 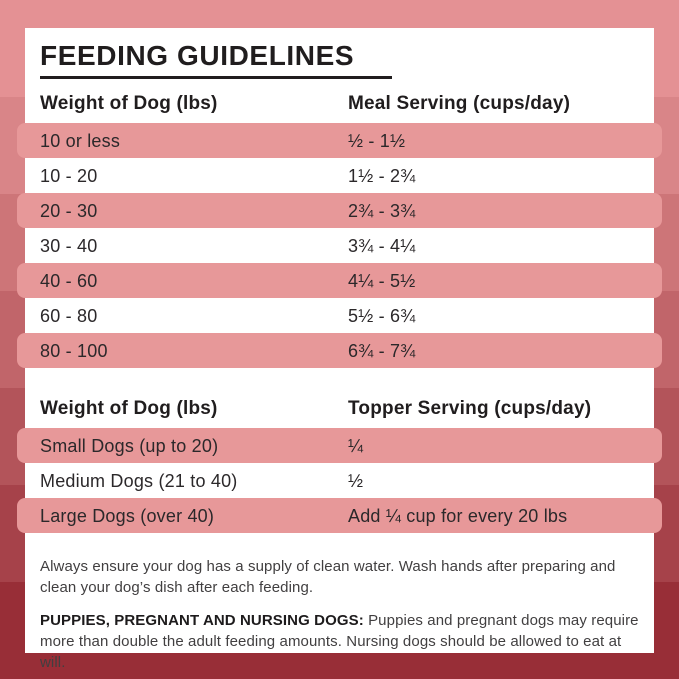 What do you see at coordinates (339, 175) in the screenshot?
I see `table-row: 10 - 20 1½ - 2¾` at bounding box center [339, 175].